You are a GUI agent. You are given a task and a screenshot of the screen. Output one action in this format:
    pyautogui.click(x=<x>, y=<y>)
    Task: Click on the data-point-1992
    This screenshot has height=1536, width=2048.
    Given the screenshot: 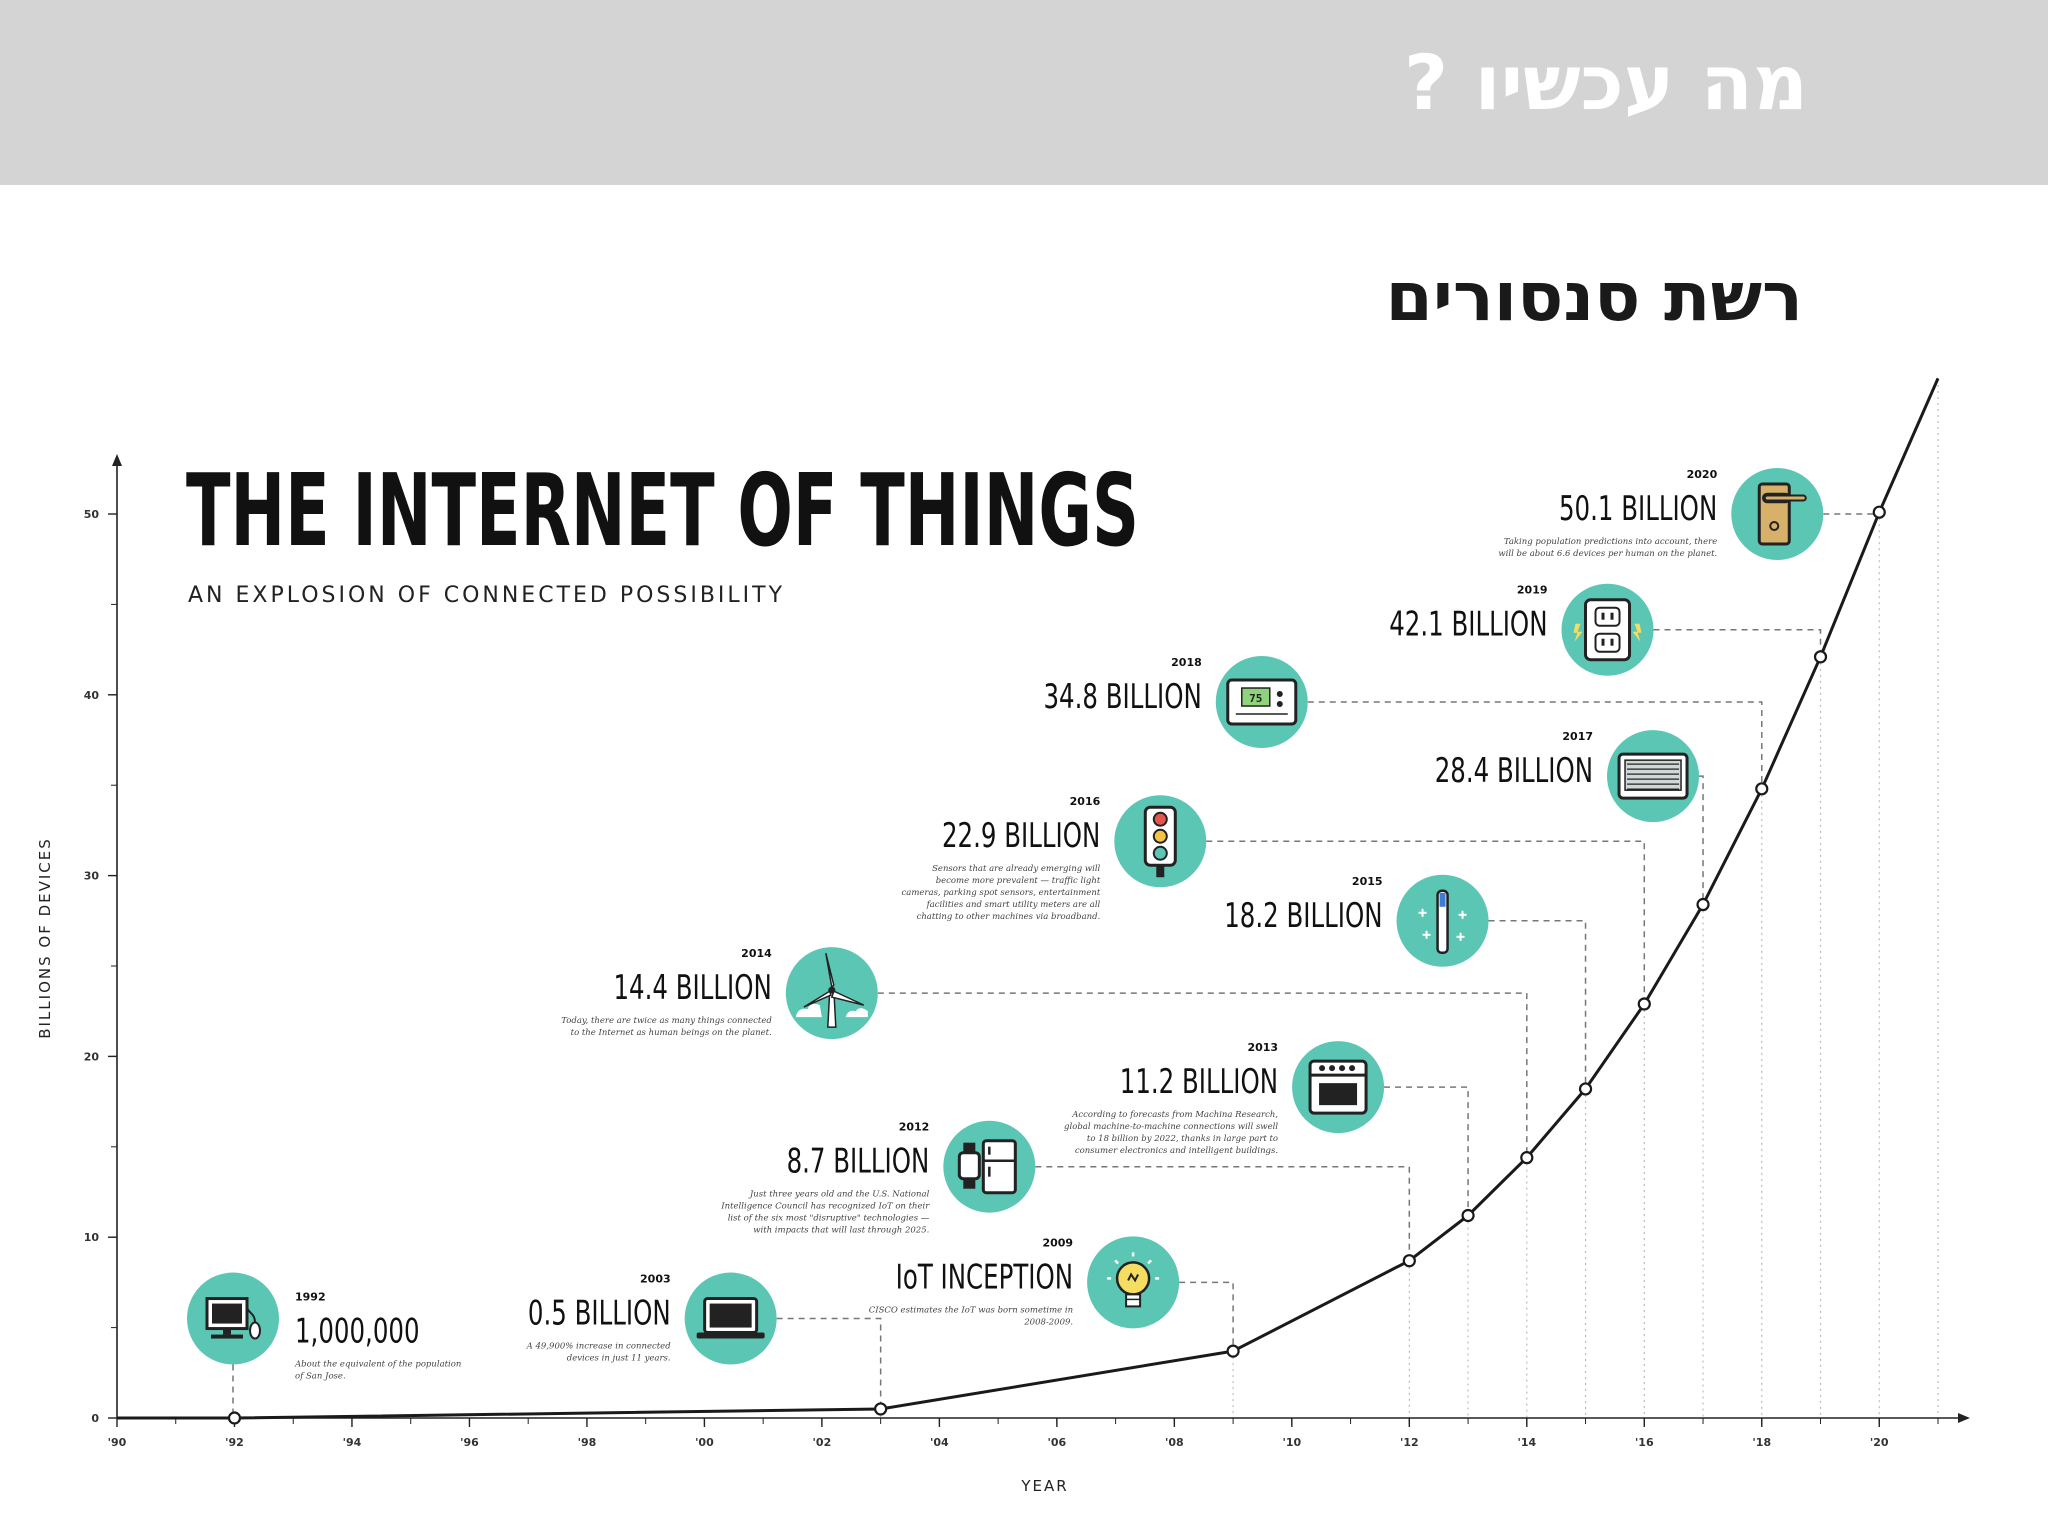 What is the action you would take?
    pyautogui.click(x=234, y=1418)
    